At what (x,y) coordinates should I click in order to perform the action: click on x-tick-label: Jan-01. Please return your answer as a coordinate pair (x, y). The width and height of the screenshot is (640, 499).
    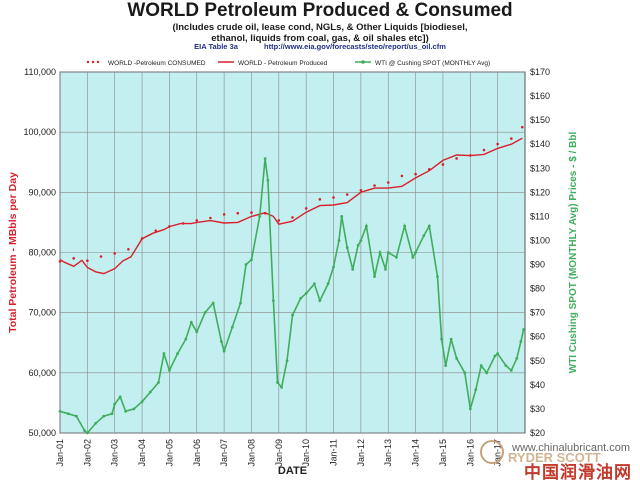
    Looking at the image, I should click on (60, 453).